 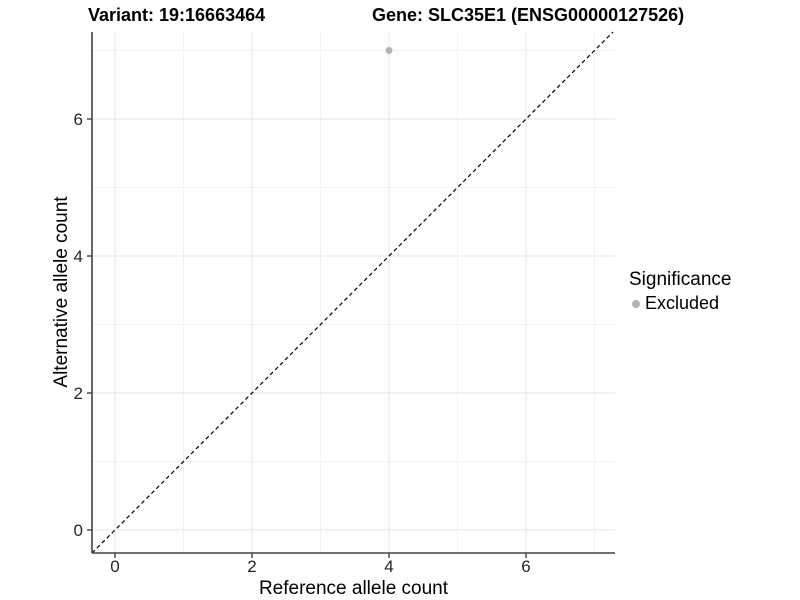 I want to click on legend-entry-label: Excluded, so click(x=682, y=303).